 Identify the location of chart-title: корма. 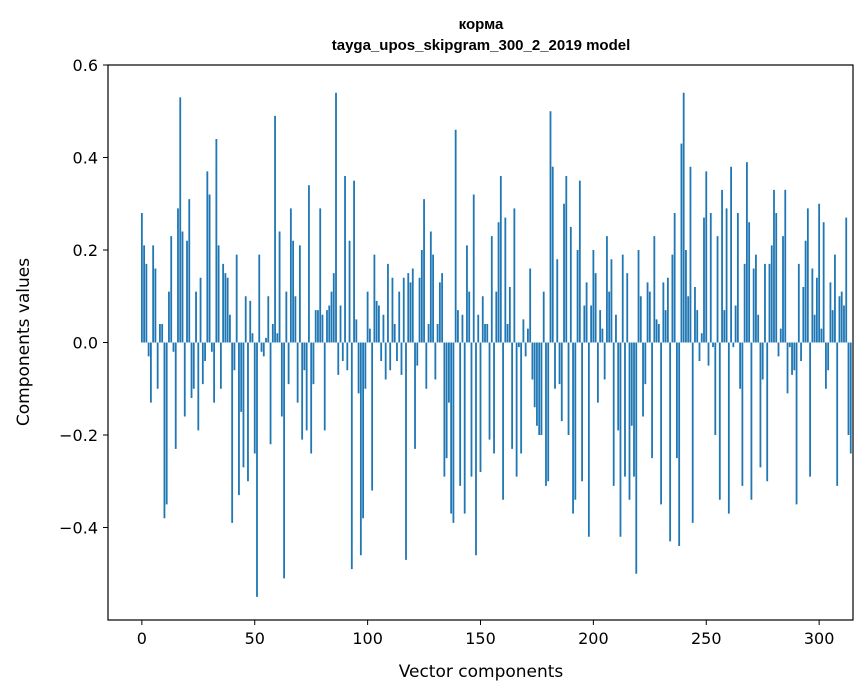
(481, 24).